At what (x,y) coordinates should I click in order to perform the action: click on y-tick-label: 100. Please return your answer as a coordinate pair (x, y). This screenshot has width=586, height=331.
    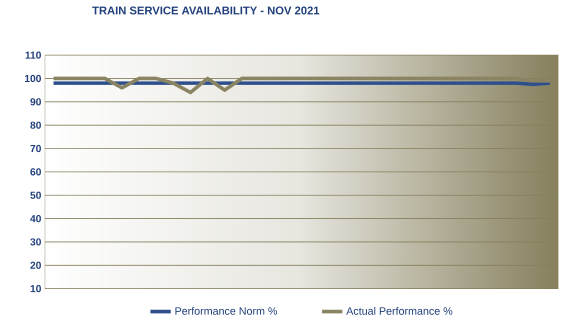
    Looking at the image, I should click on (33, 78).